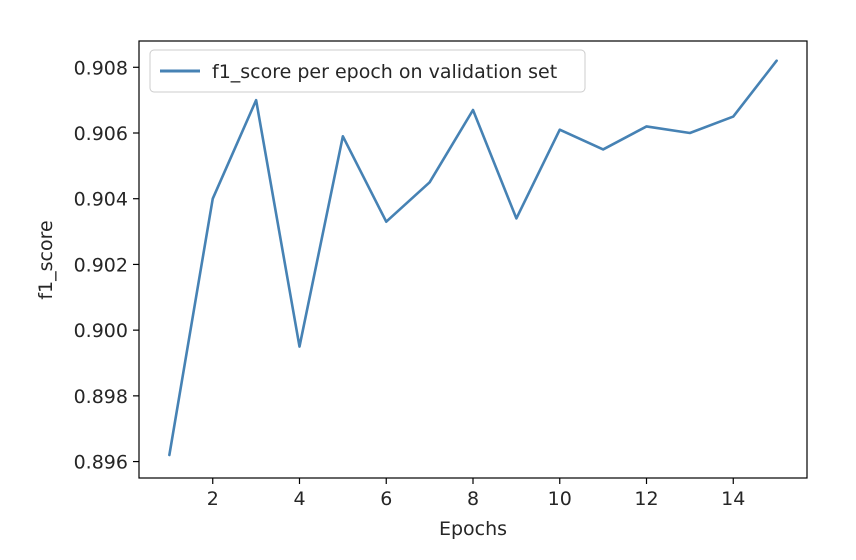 The image size is (856, 560). What do you see at coordinates (560, 499) in the screenshot?
I see `x-tick-label: 10` at bounding box center [560, 499].